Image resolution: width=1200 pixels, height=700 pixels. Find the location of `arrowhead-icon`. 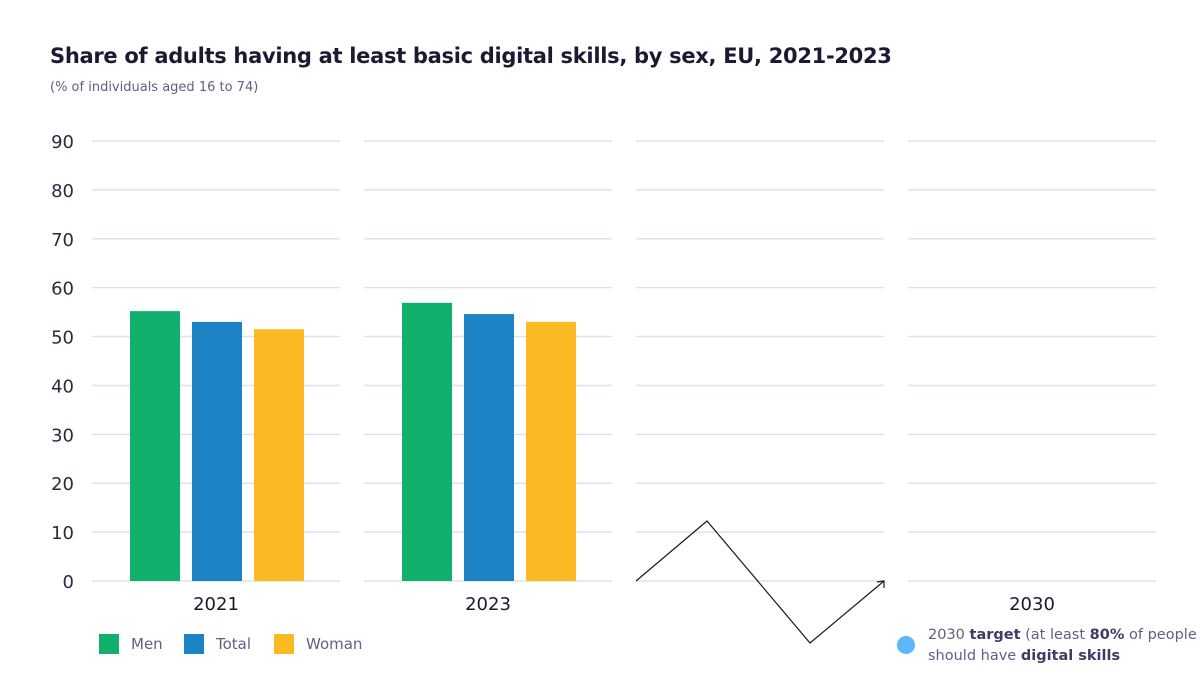

arrowhead-icon is located at coordinates (880, 584).